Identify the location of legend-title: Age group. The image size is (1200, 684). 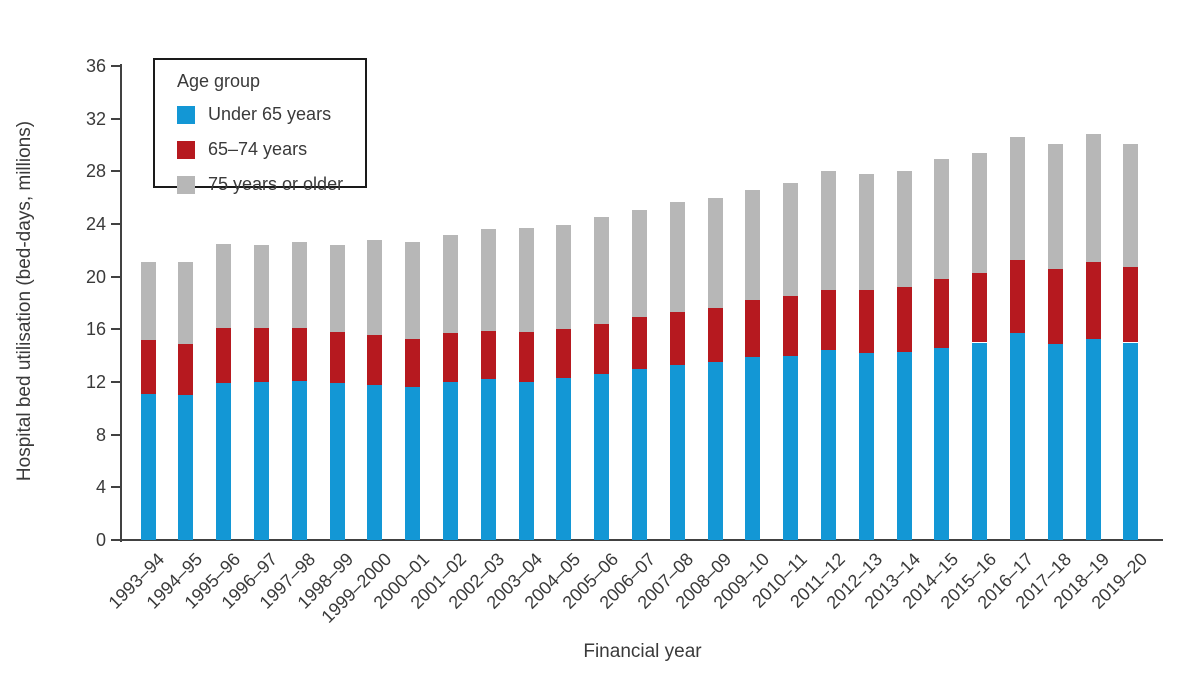
(219, 81).